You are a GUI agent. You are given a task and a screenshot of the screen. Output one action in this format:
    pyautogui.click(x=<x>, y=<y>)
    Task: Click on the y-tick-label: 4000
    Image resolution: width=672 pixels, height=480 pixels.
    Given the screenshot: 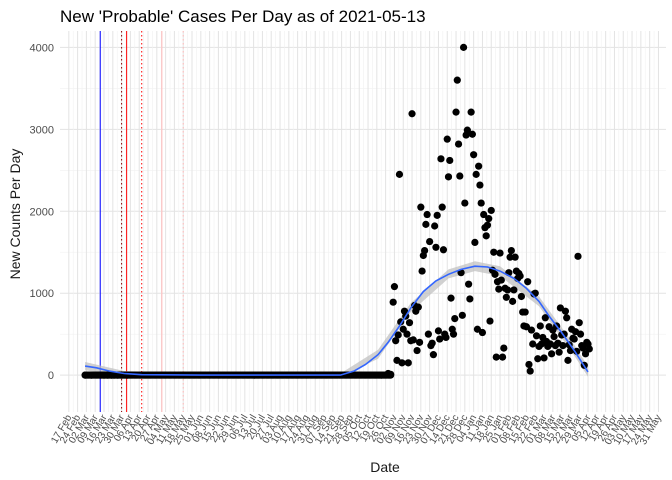 What is the action you would take?
    pyautogui.click(x=42, y=48)
    